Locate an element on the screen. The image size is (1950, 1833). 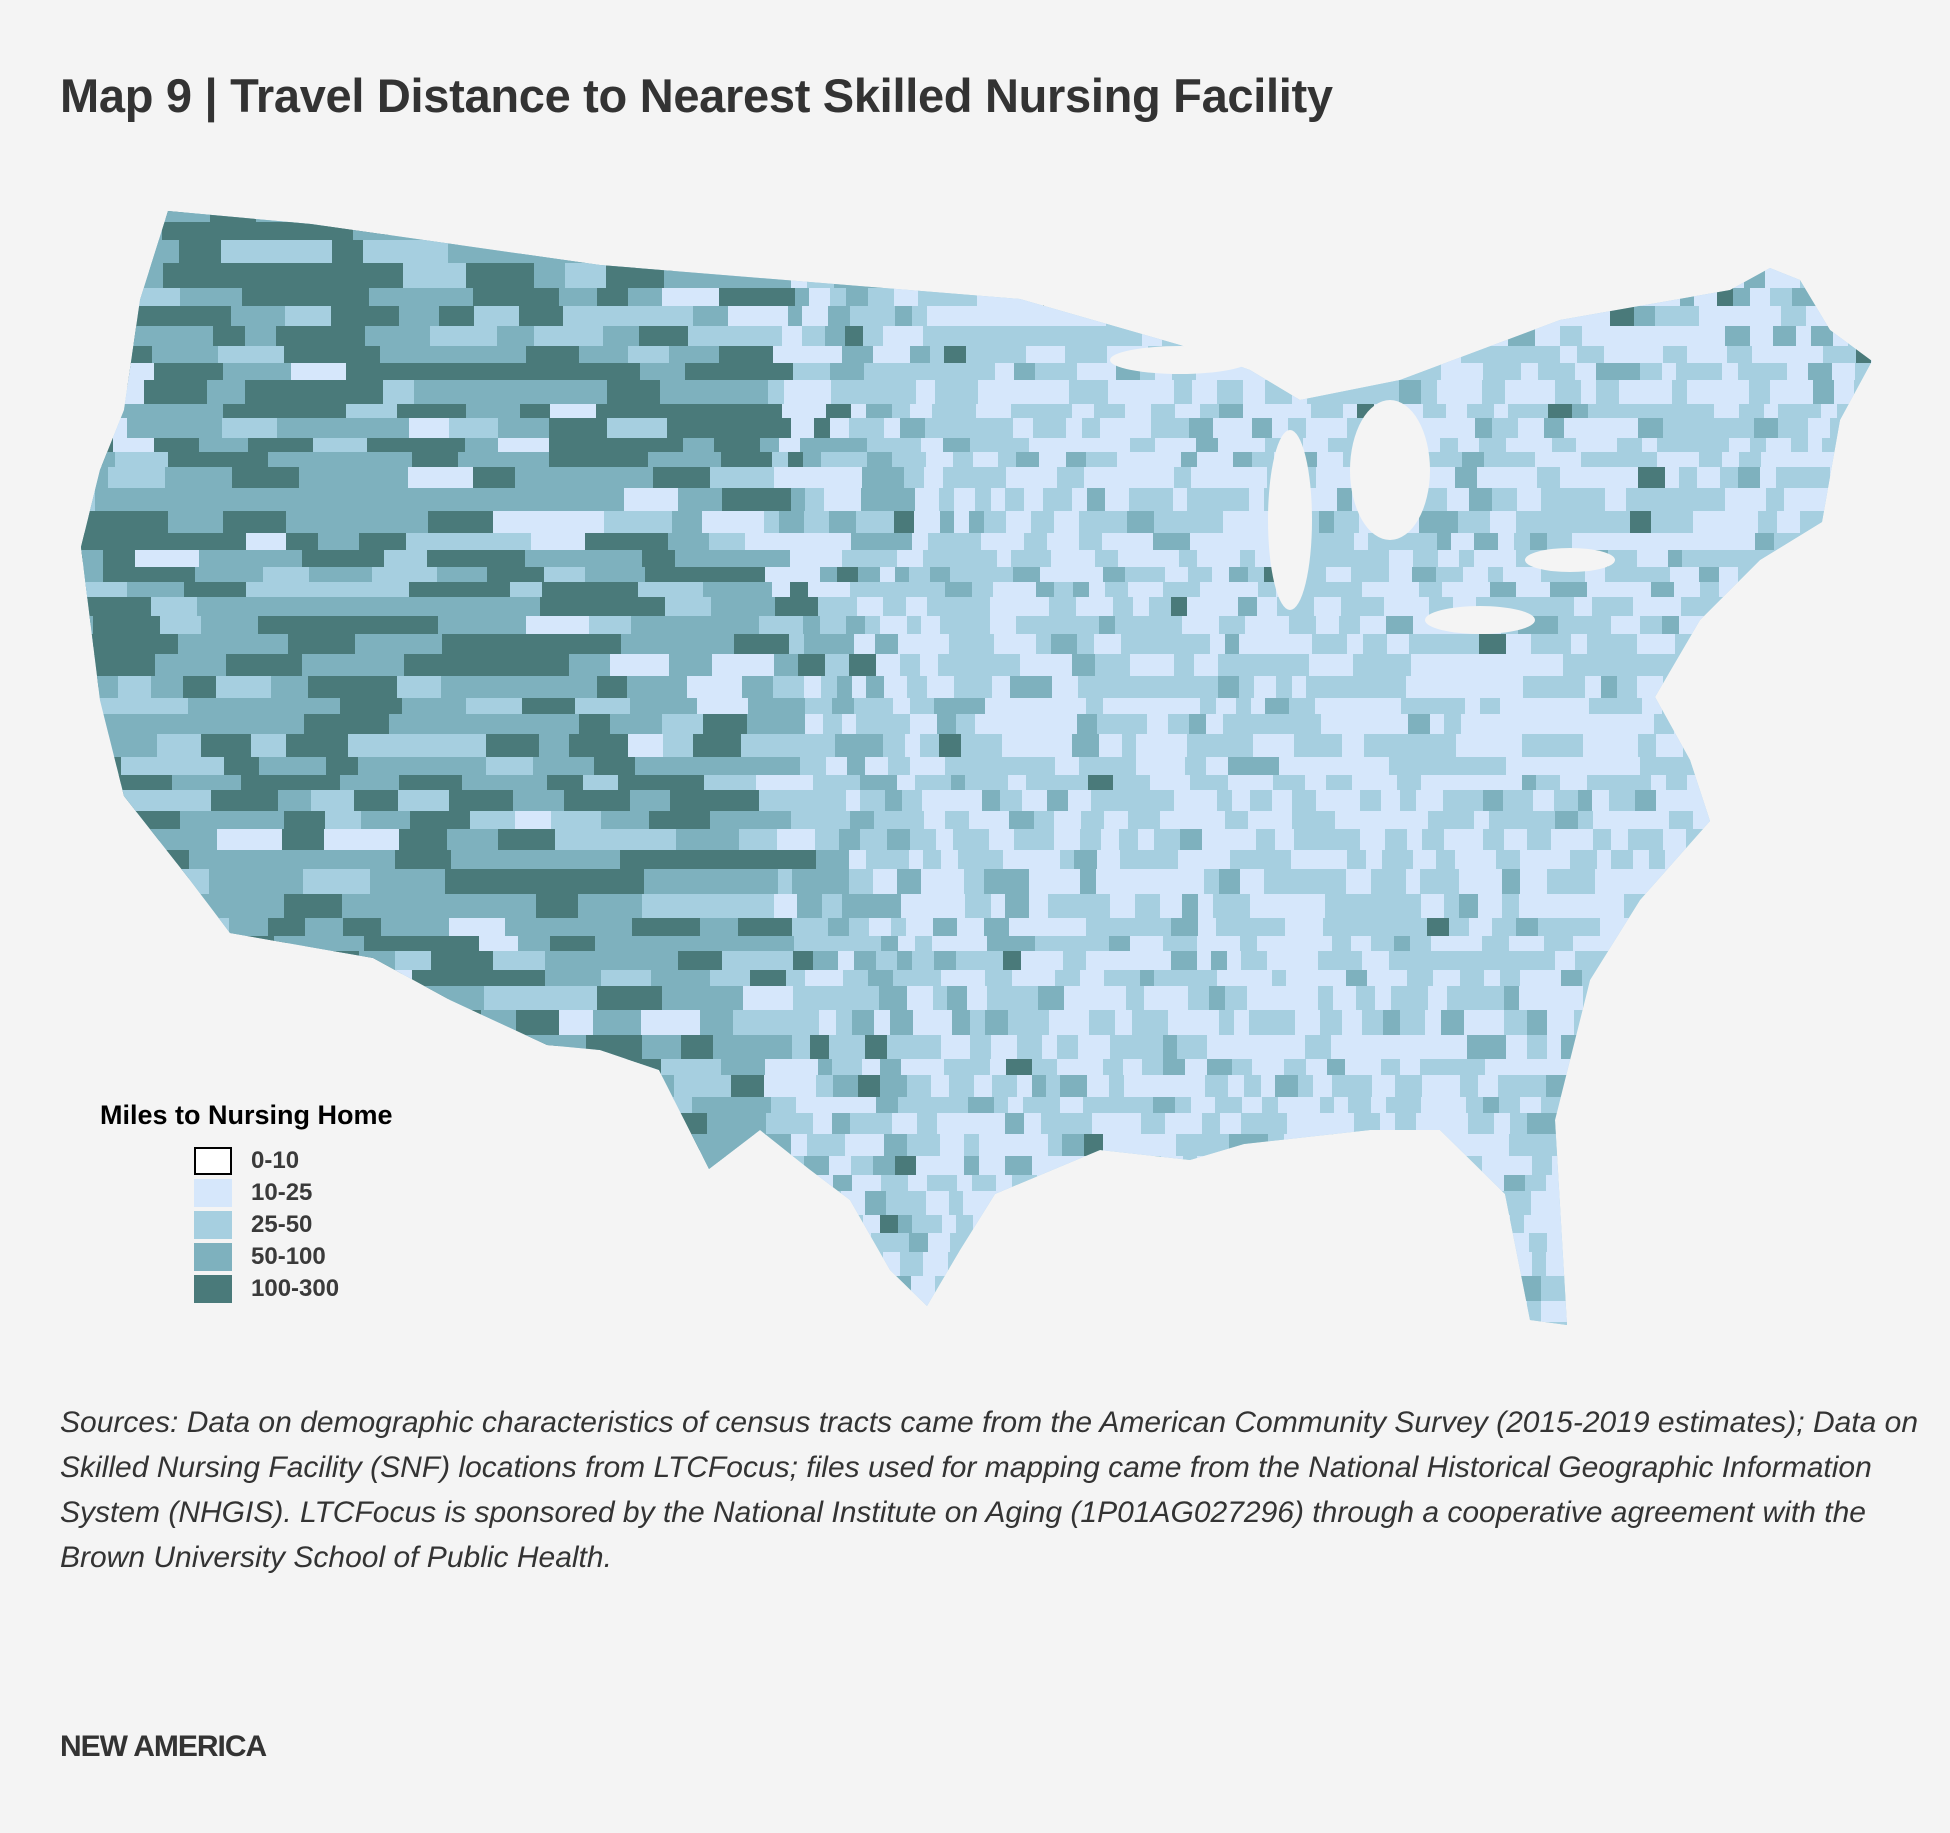
legend-swatch is located at coordinates (213, 1193).